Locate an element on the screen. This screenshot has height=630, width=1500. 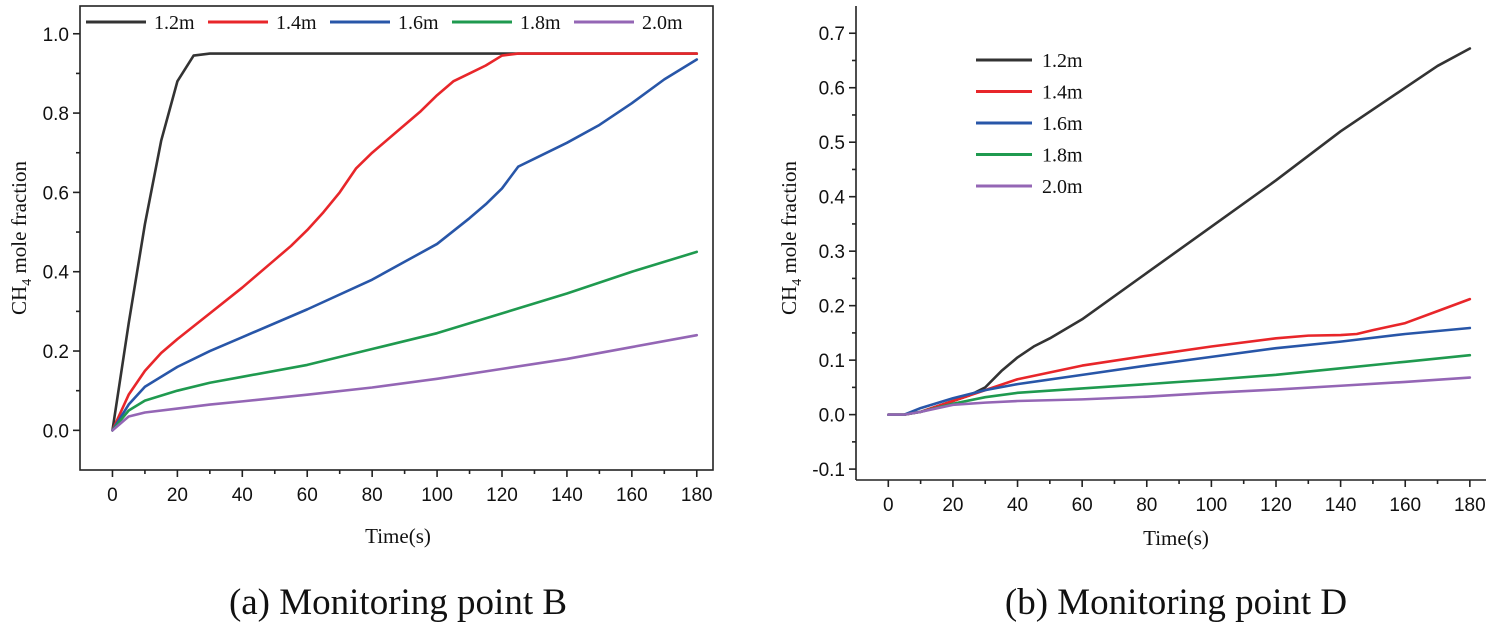
panel-a-y-tick-label: 0.0 is located at coordinates (56, 431).